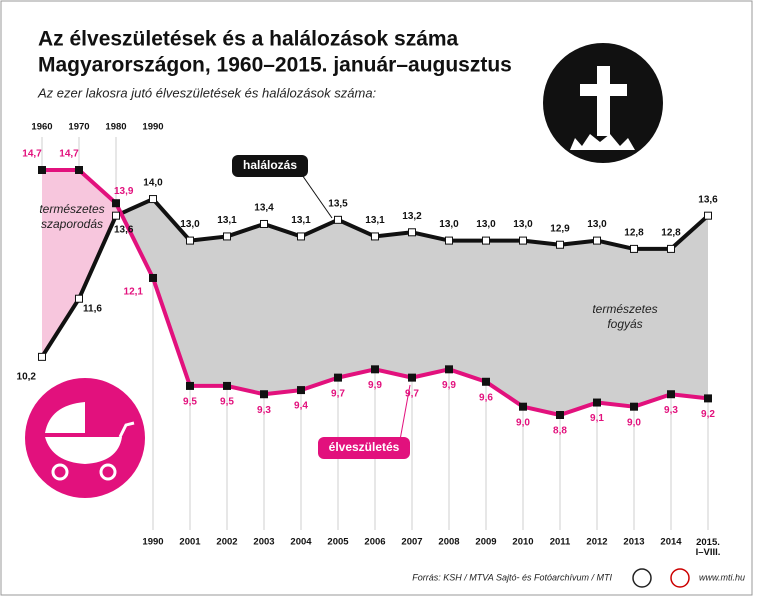 Image resolution: width=757 pixels, height=600 pixels. Describe the element at coordinates (226, 542) in the screenshot. I see `x-tick-label: 2002` at that location.